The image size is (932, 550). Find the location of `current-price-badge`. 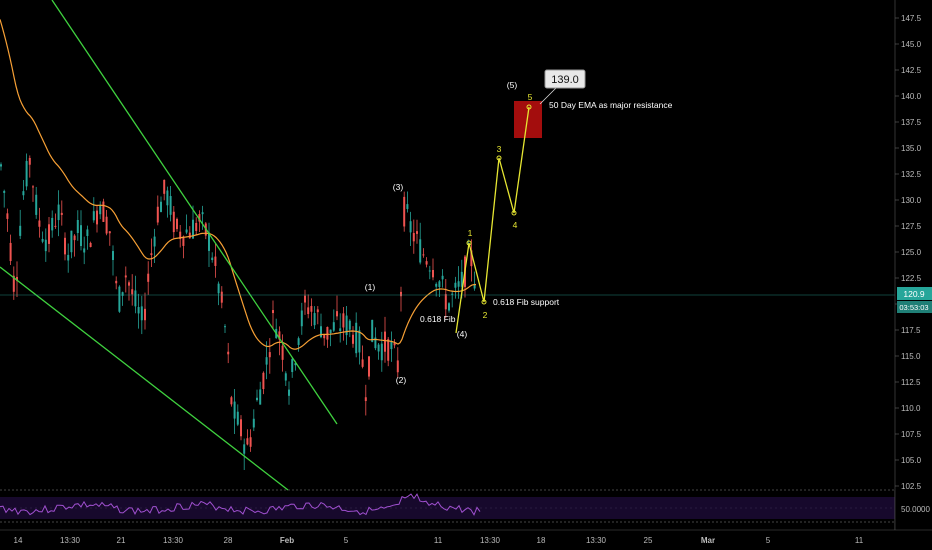

current-price-badge is located at coordinates (914, 293).